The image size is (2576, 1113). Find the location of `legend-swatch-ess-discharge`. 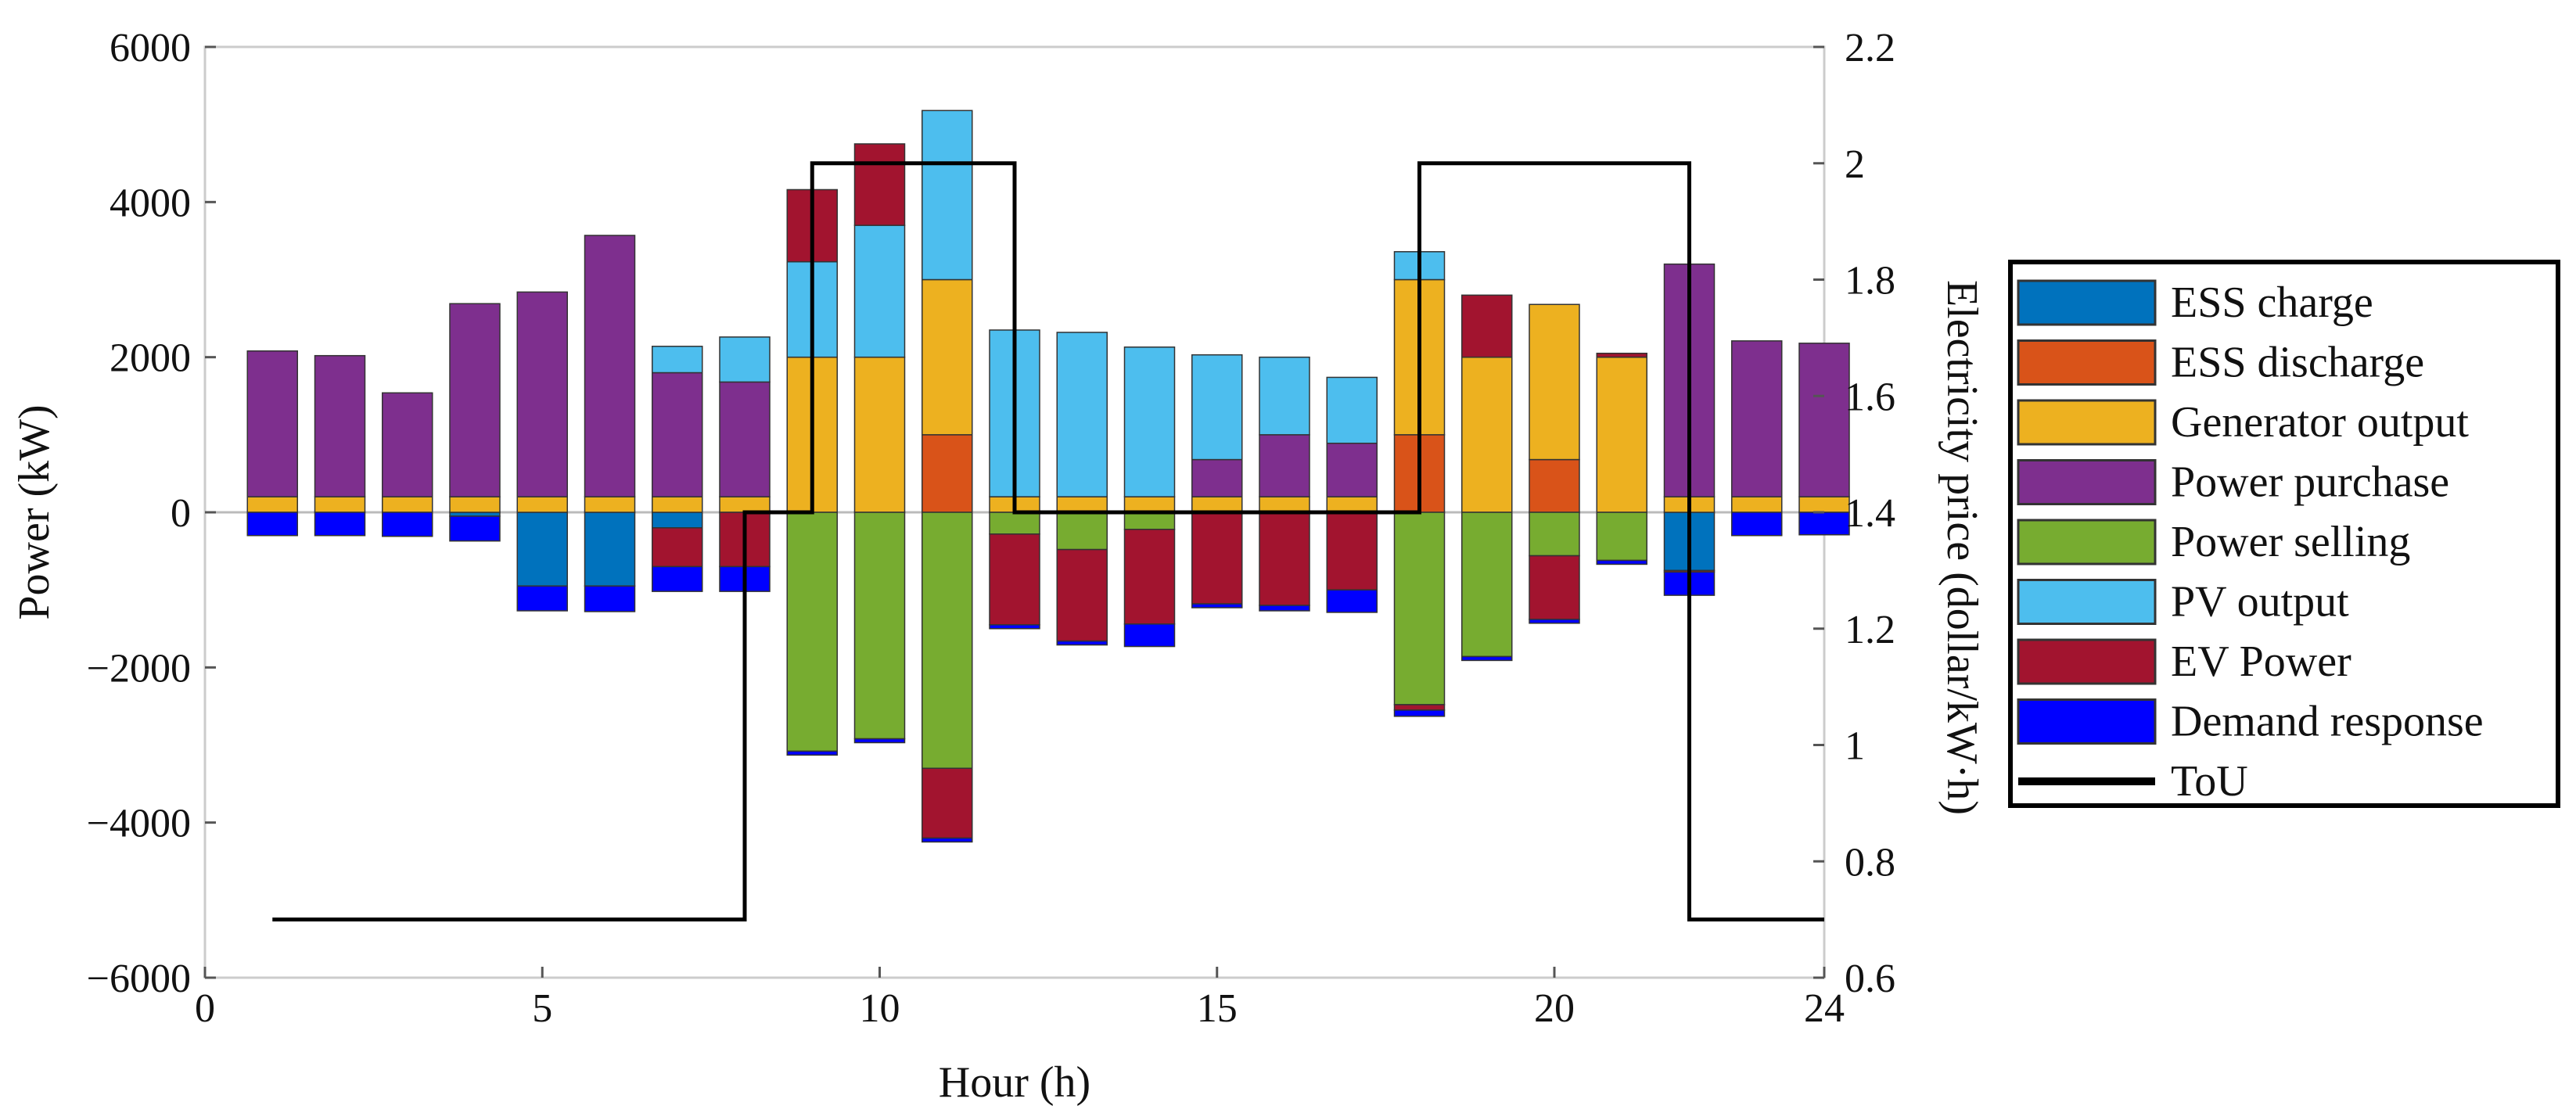

legend-swatch-ess-discharge is located at coordinates (2087, 362).